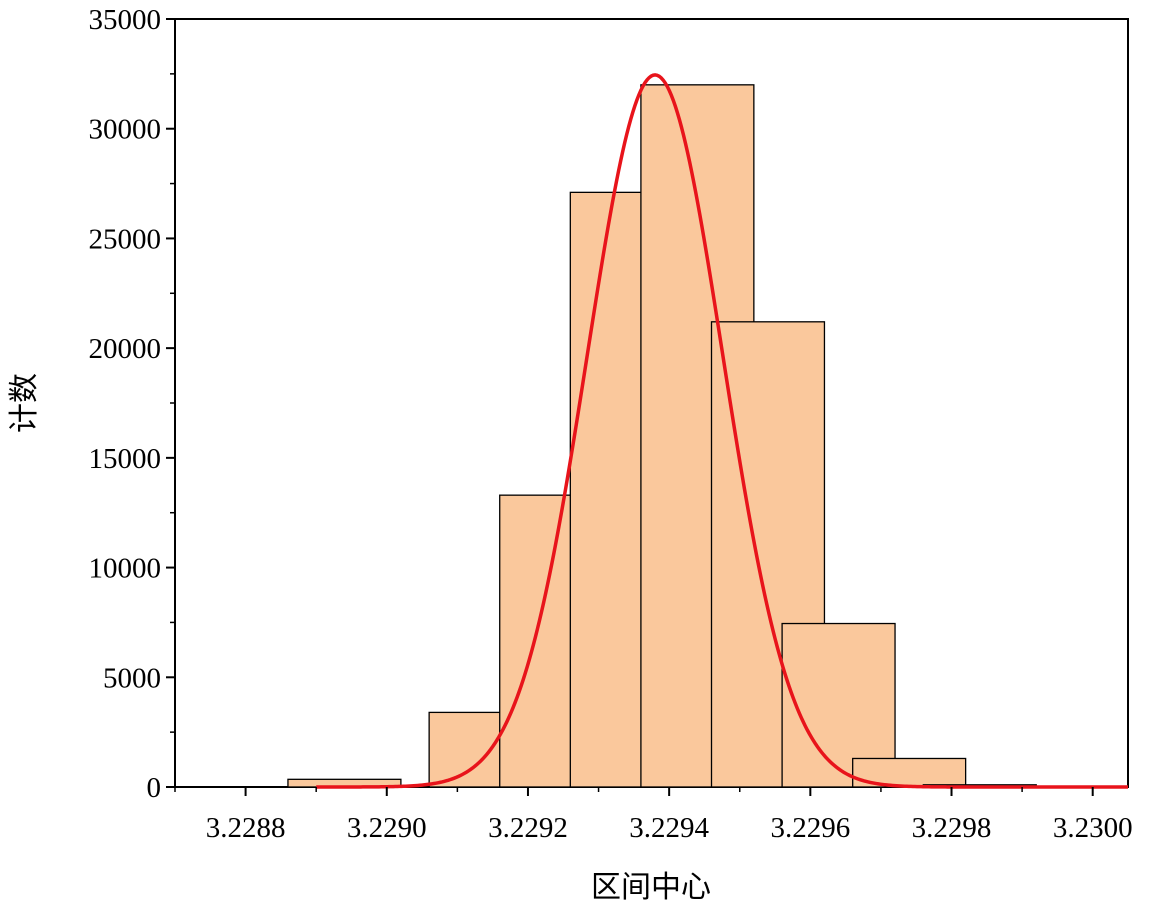  Describe the element at coordinates (125, 459) in the screenshot. I see `y-tick-label: 15000` at that location.